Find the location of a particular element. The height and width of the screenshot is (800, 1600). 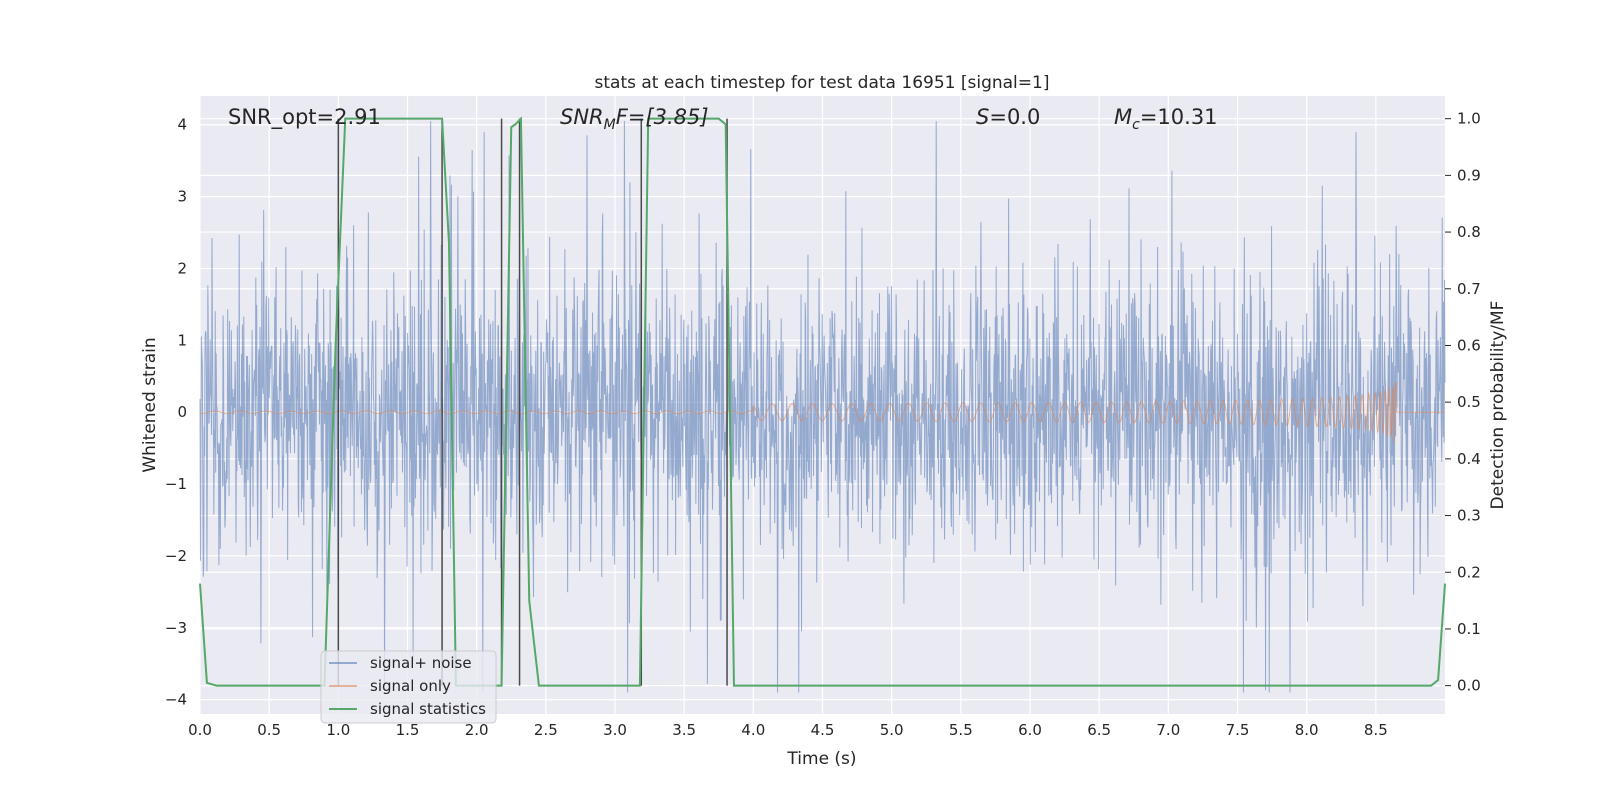

annotation-snr-mf-main: SNR is located at coordinates (582, 117).